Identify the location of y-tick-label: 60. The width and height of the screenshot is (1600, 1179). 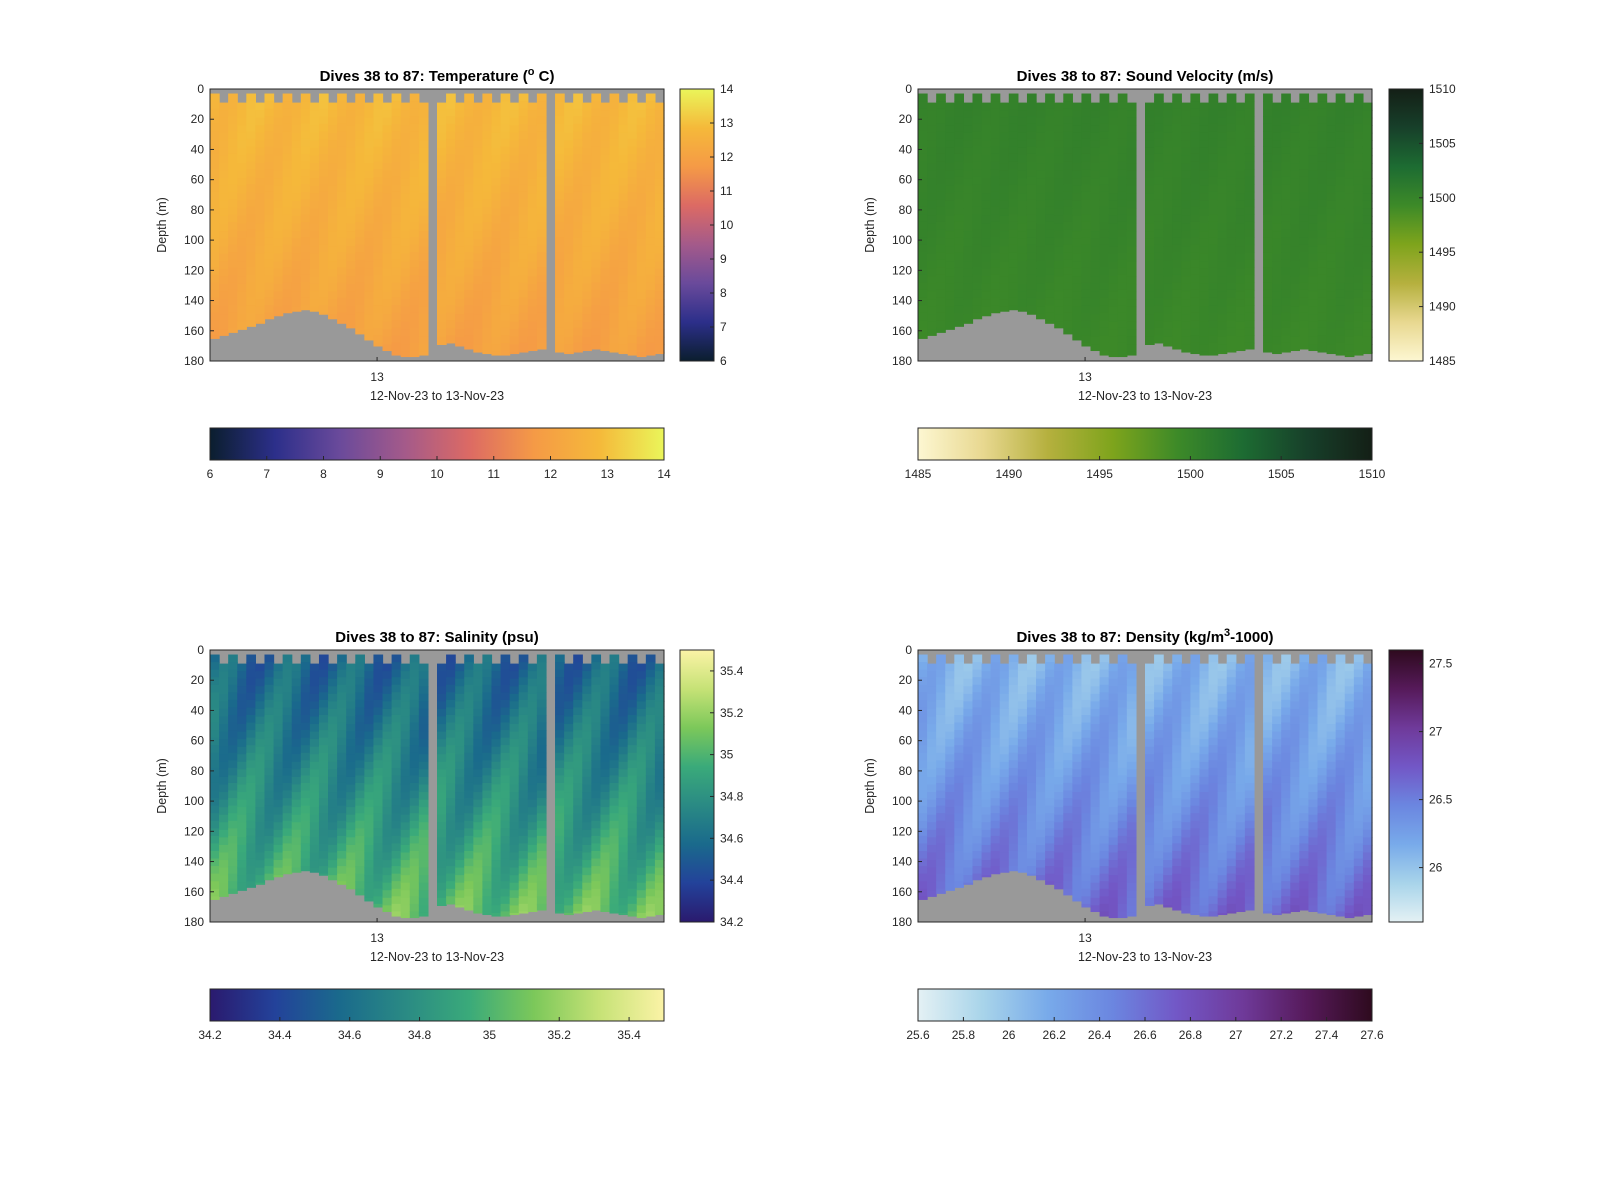
(198, 741).